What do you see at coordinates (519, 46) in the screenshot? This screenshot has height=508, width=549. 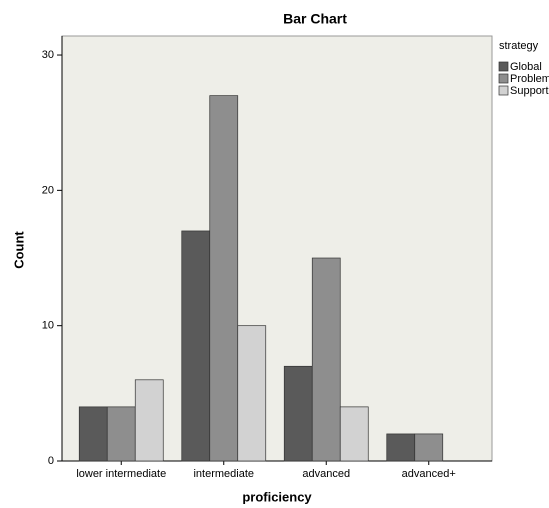 I see `legend-title: strategy` at bounding box center [519, 46].